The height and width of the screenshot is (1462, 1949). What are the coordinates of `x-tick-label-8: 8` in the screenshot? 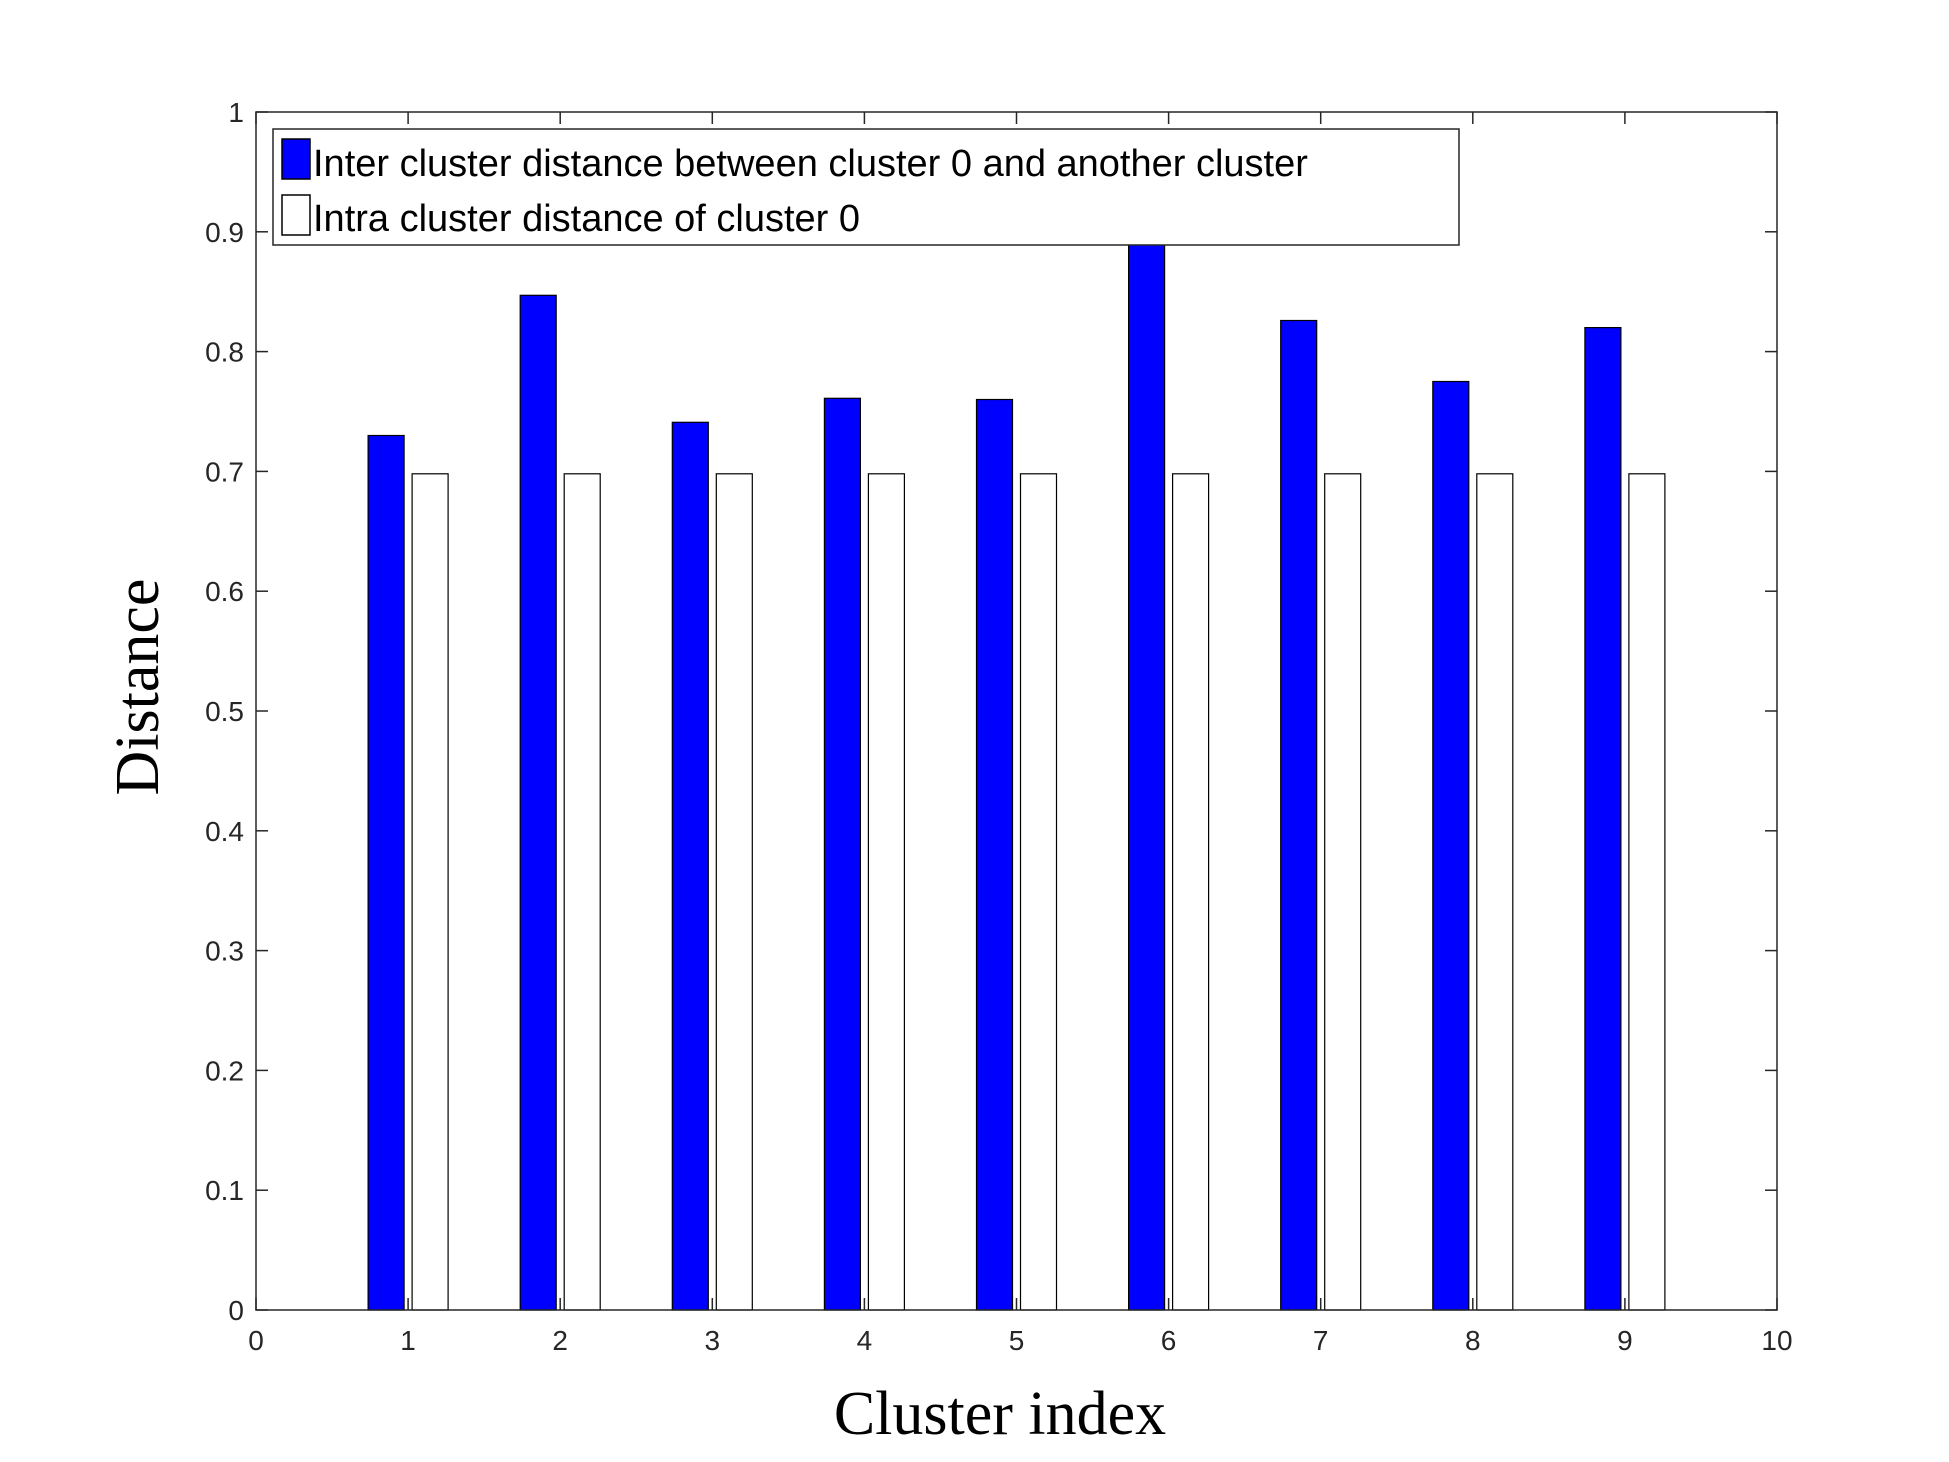 It's located at (1473, 1340).